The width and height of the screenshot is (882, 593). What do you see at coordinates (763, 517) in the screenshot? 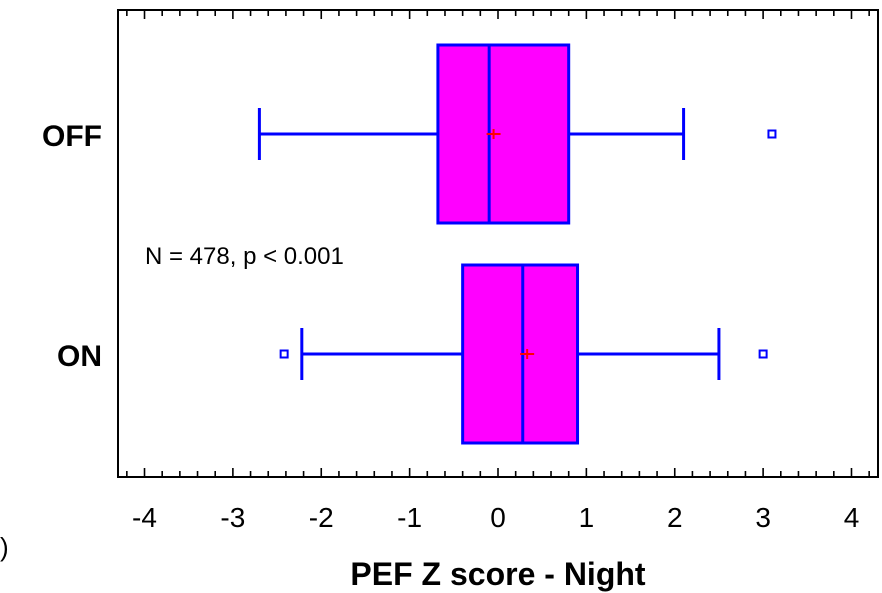
I see `x-tick-label: 3` at bounding box center [763, 517].